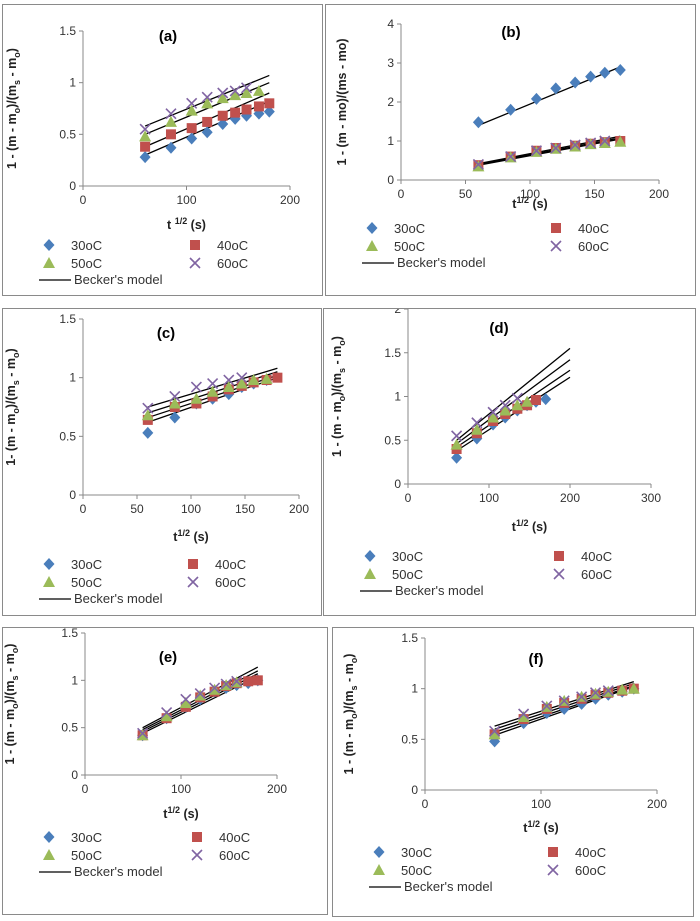  What do you see at coordinates (186, 224) in the screenshot?
I see `x-axis-label: t 1/2 (s)` at bounding box center [186, 224].